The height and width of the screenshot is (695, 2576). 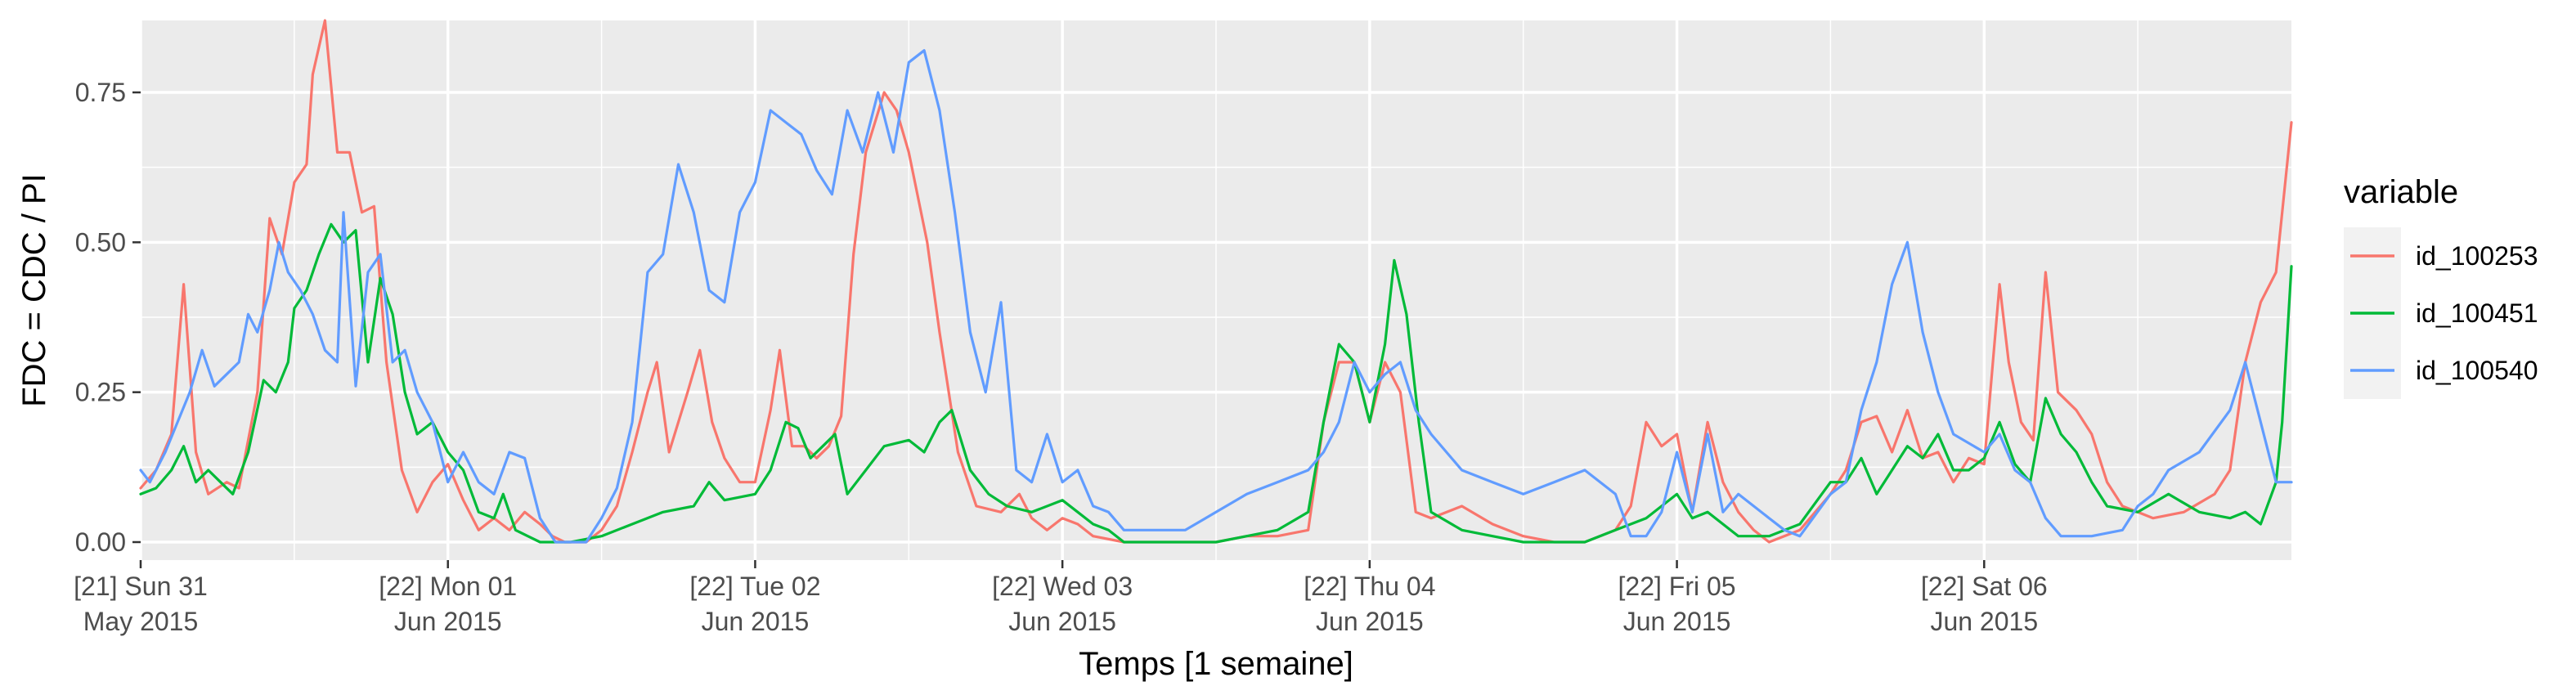 I want to click on y-tick-label: 0.25, so click(x=101, y=392).